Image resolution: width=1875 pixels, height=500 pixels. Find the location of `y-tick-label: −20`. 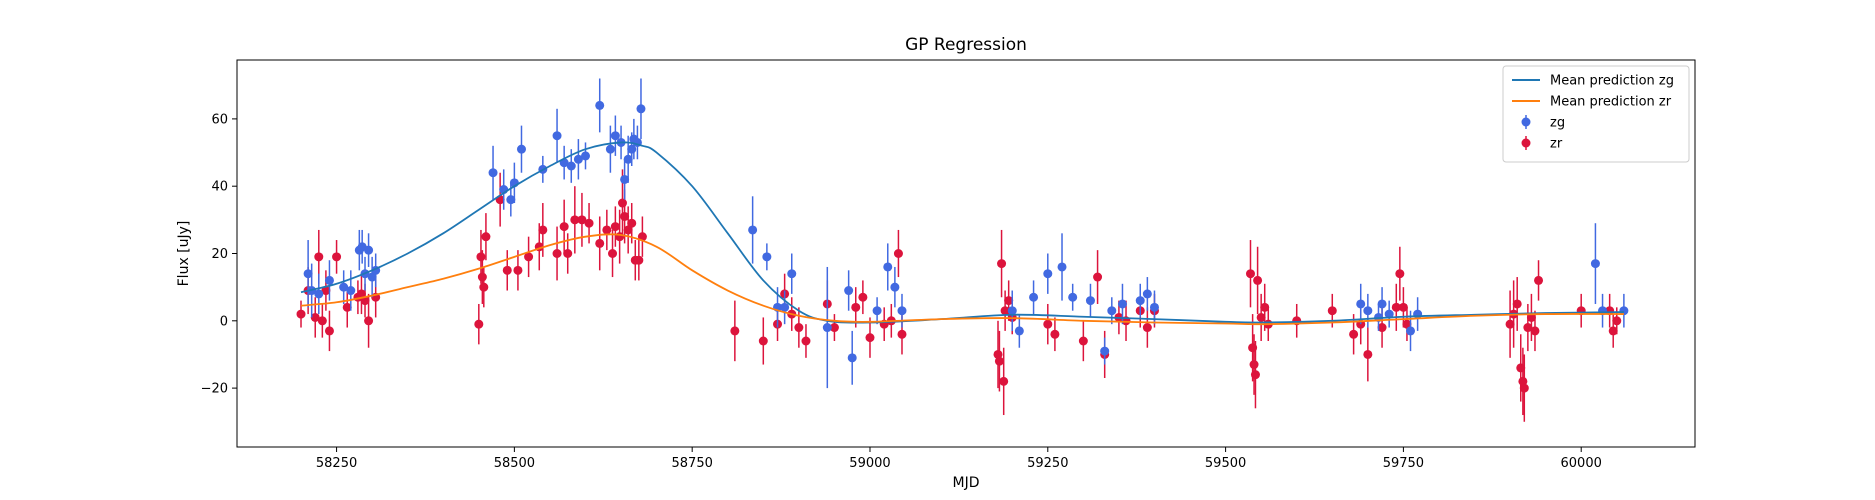

y-tick-label: −20 is located at coordinates (214, 389).